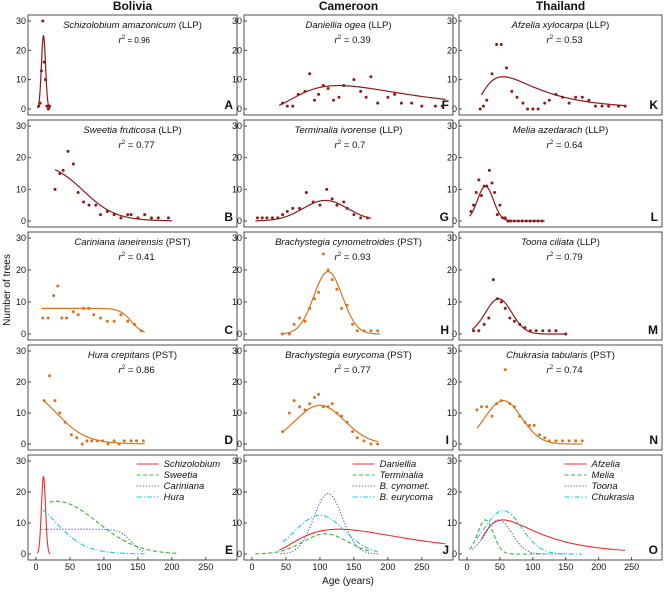  What do you see at coordinates (348, 581) in the screenshot?
I see `x-axis-label: Age (years)` at bounding box center [348, 581].